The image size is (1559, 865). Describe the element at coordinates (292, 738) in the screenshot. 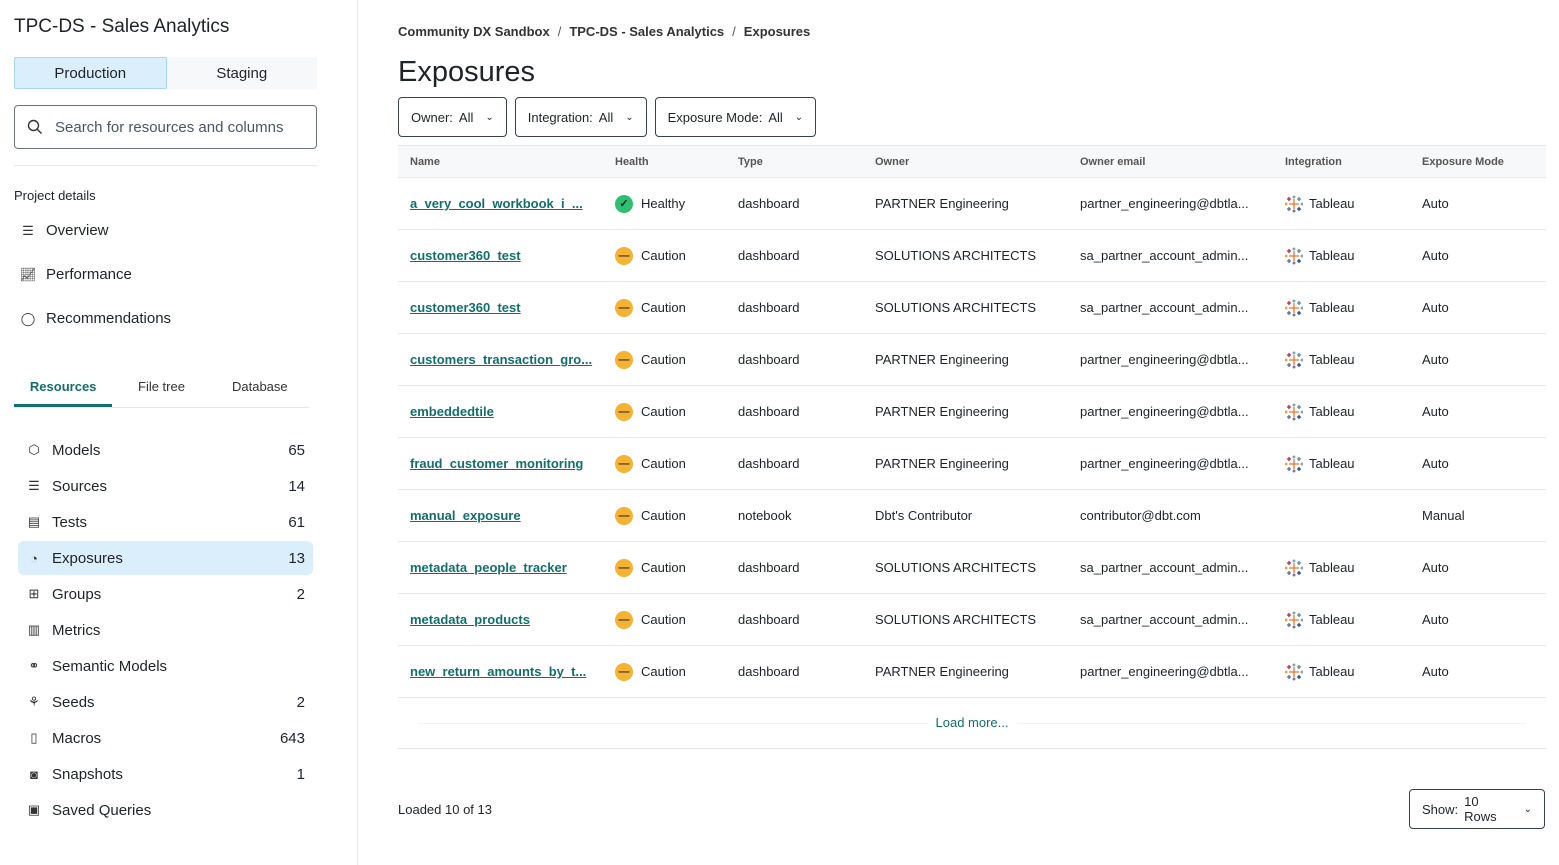

I see `resource-count: 643` at that location.